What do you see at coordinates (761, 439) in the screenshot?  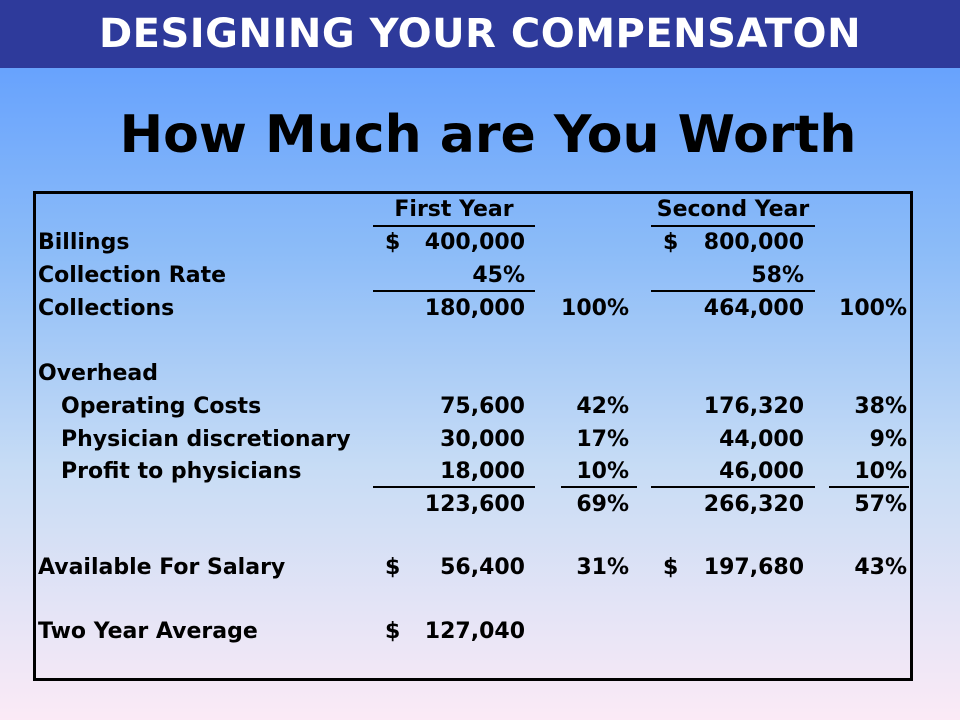 I see `cell-year2: 44,000` at bounding box center [761, 439].